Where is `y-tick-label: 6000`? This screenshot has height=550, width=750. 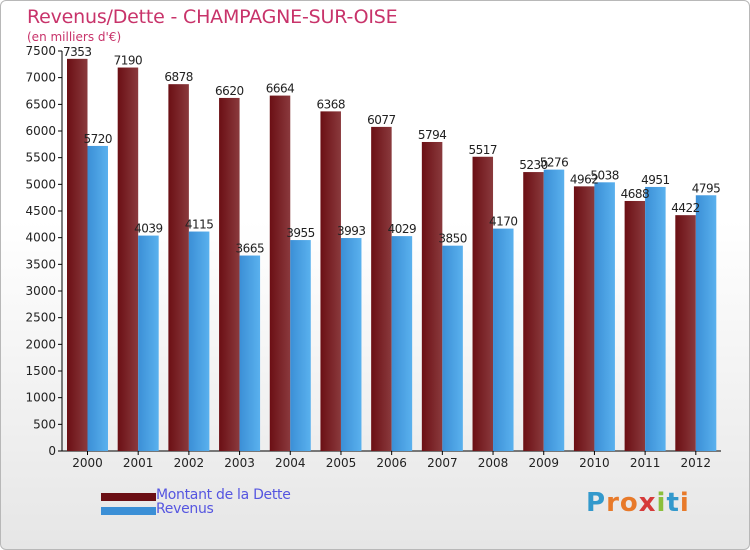
y-tick-label: 6000 is located at coordinates (40, 131).